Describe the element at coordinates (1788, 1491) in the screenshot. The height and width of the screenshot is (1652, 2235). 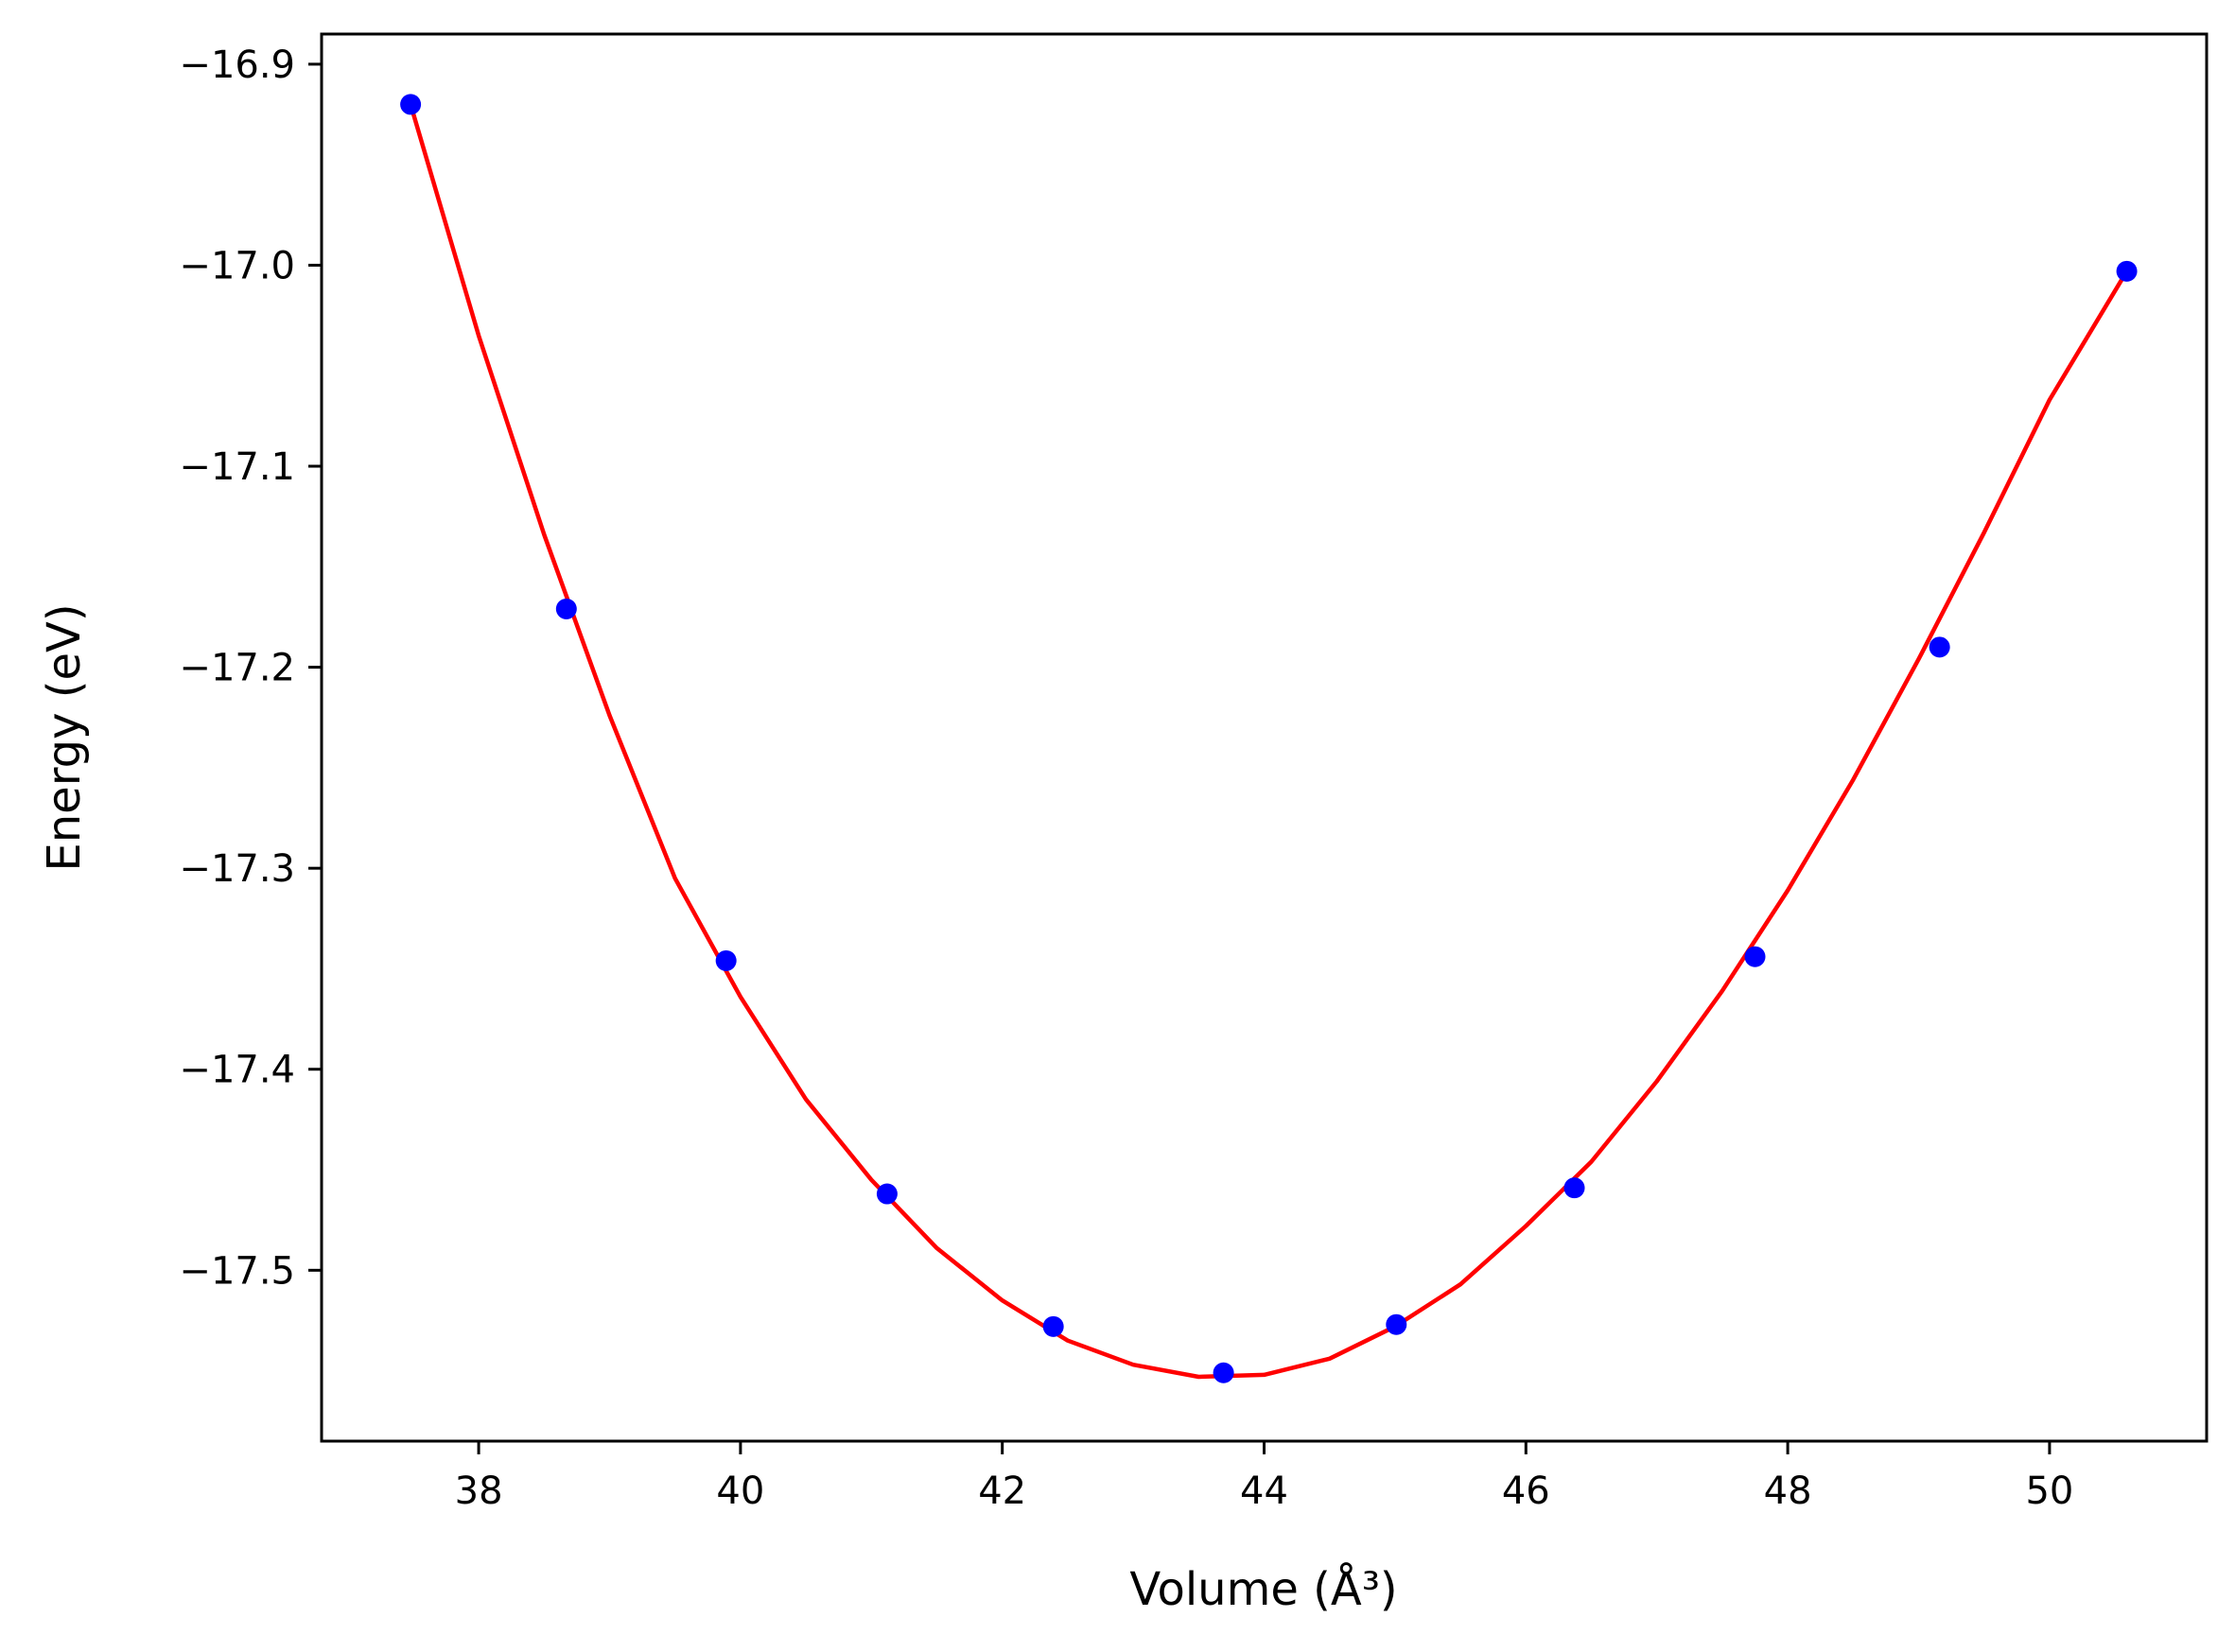
I see `x-tick-label: 48` at that location.